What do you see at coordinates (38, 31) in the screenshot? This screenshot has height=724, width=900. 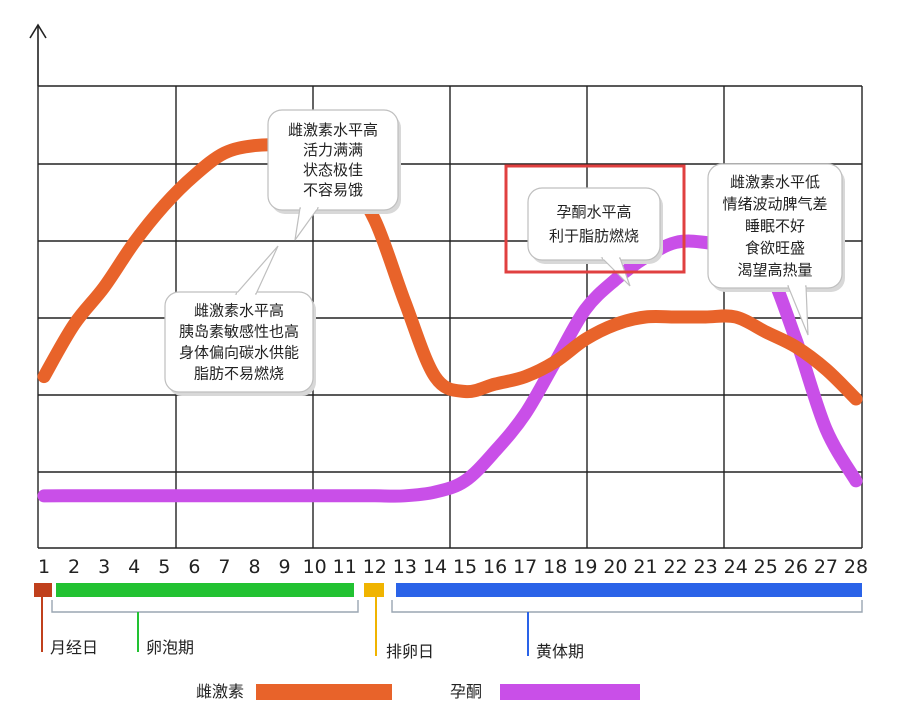 I see `y-axis-arrow-icon` at bounding box center [38, 31].